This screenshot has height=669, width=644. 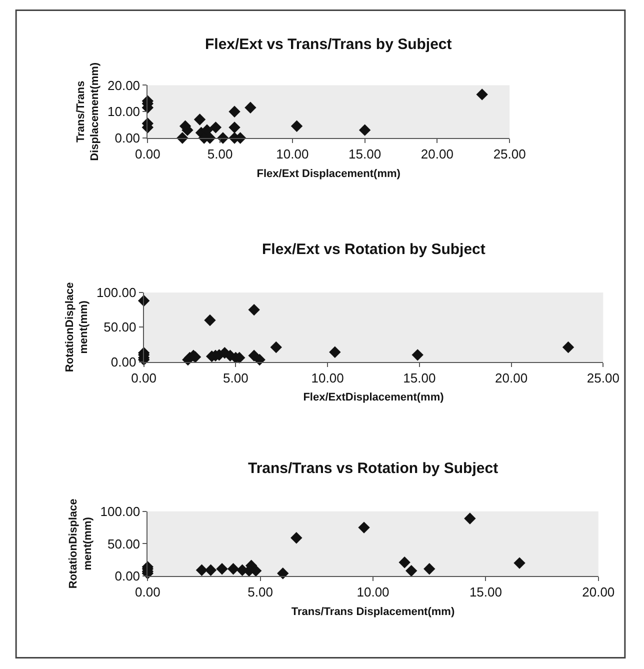 I want to click on chart-title: Flex/Ext vs Trans/Trans by Subject, so click(x=328, y=44).